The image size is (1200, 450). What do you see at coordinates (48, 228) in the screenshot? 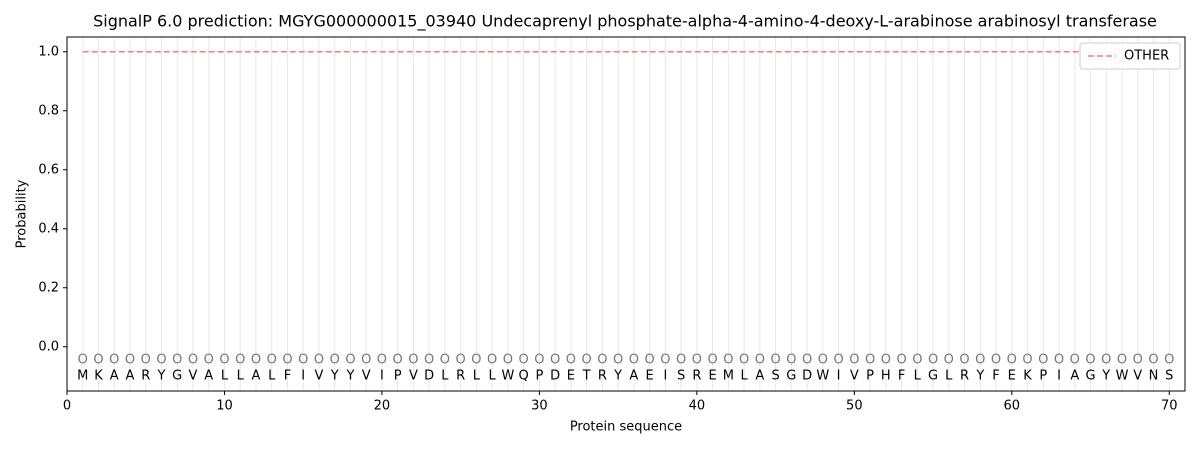
I see `y-tick-label: 0.4` at bounding box center [48, 228].